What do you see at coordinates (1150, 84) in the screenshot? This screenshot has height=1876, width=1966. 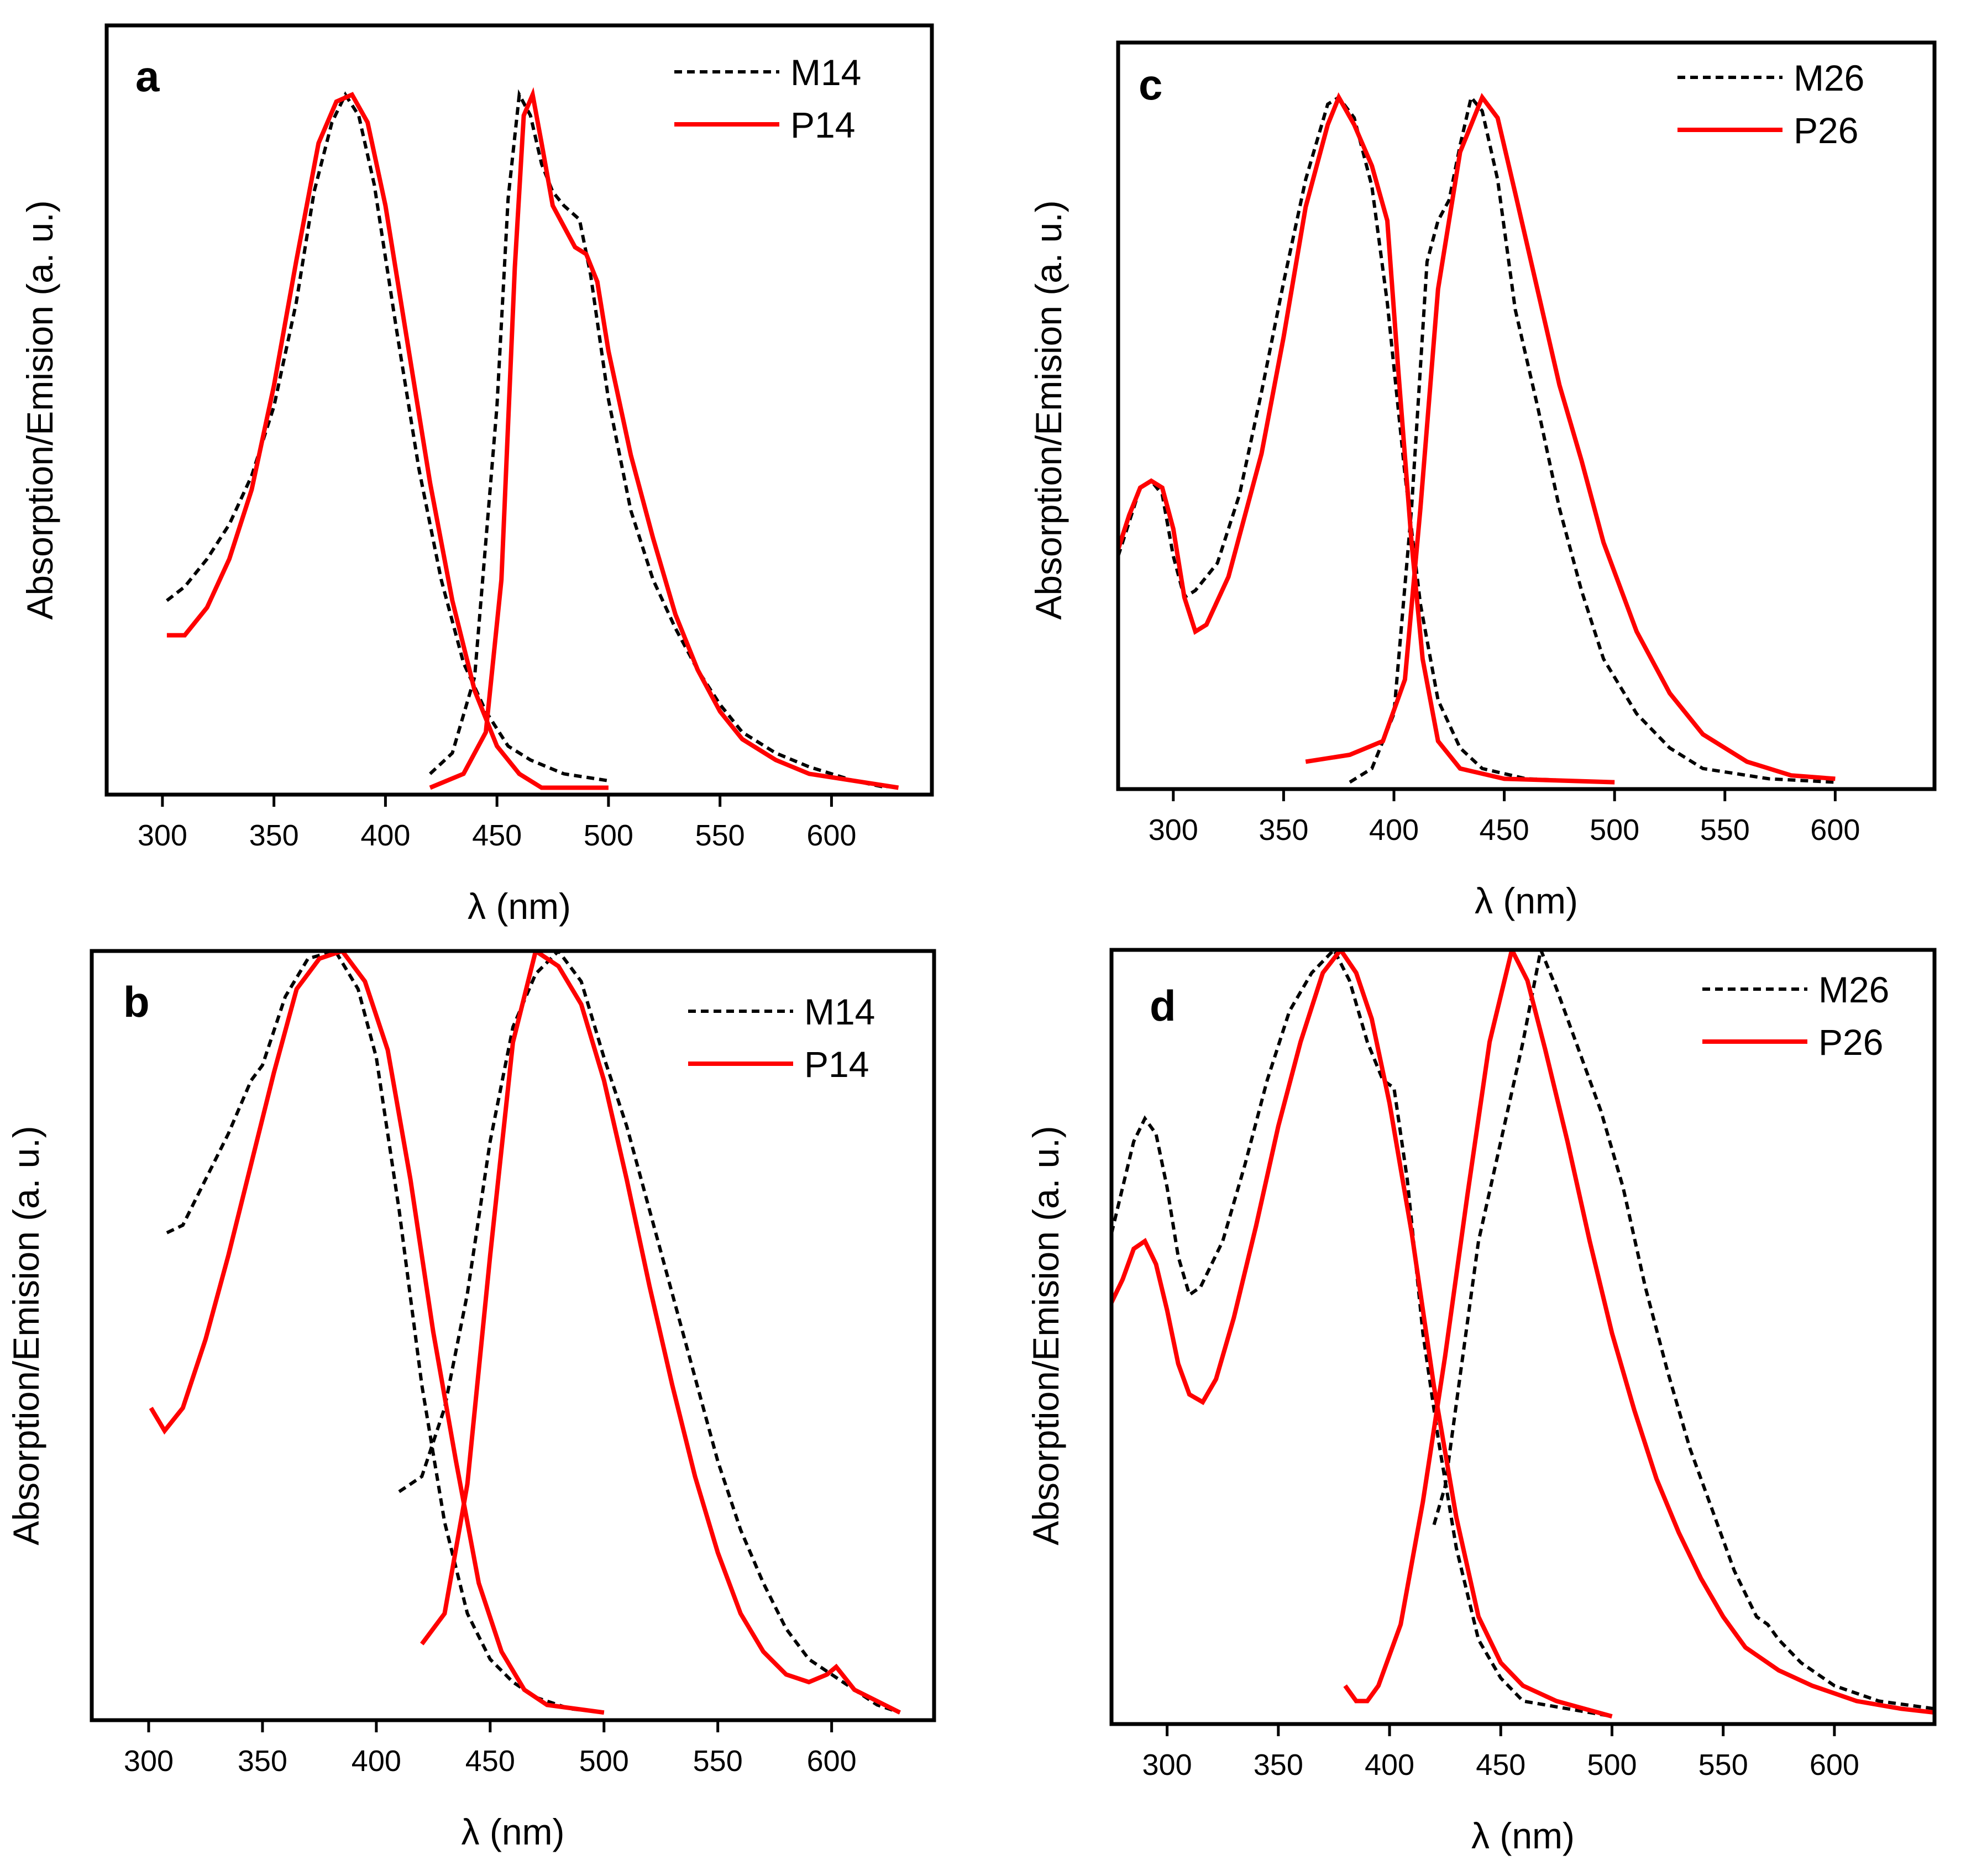 I see `panel-letter: c` at bounding box center [1150, 84].